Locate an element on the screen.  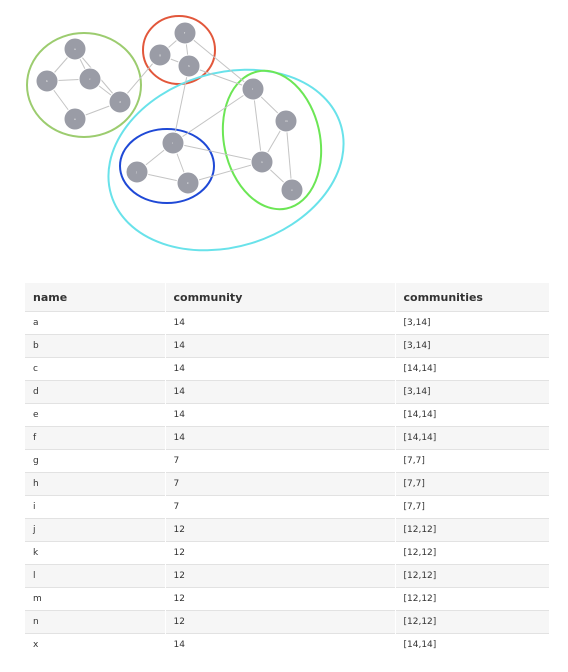
node-label: j is located at coordinates (136, 172).